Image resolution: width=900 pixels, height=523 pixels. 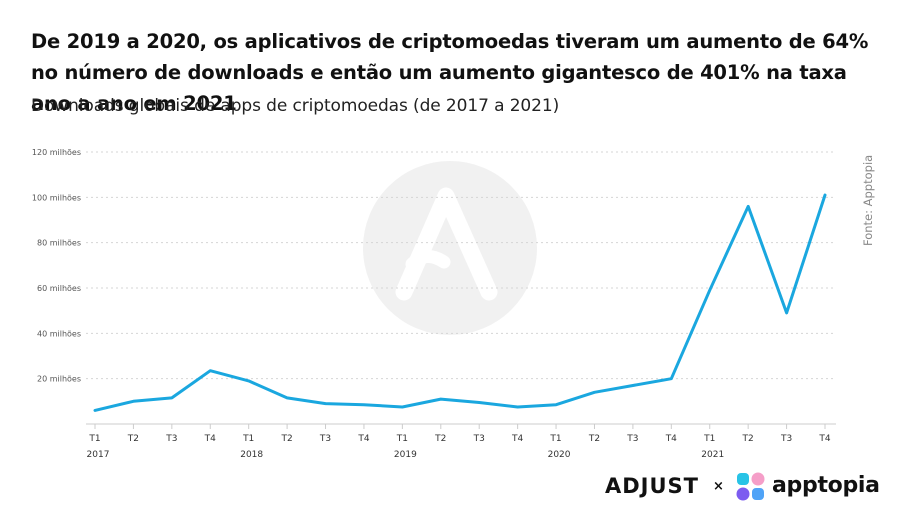 I want to click on adjust-logo: ADJUST, so click(x=652, y=486).